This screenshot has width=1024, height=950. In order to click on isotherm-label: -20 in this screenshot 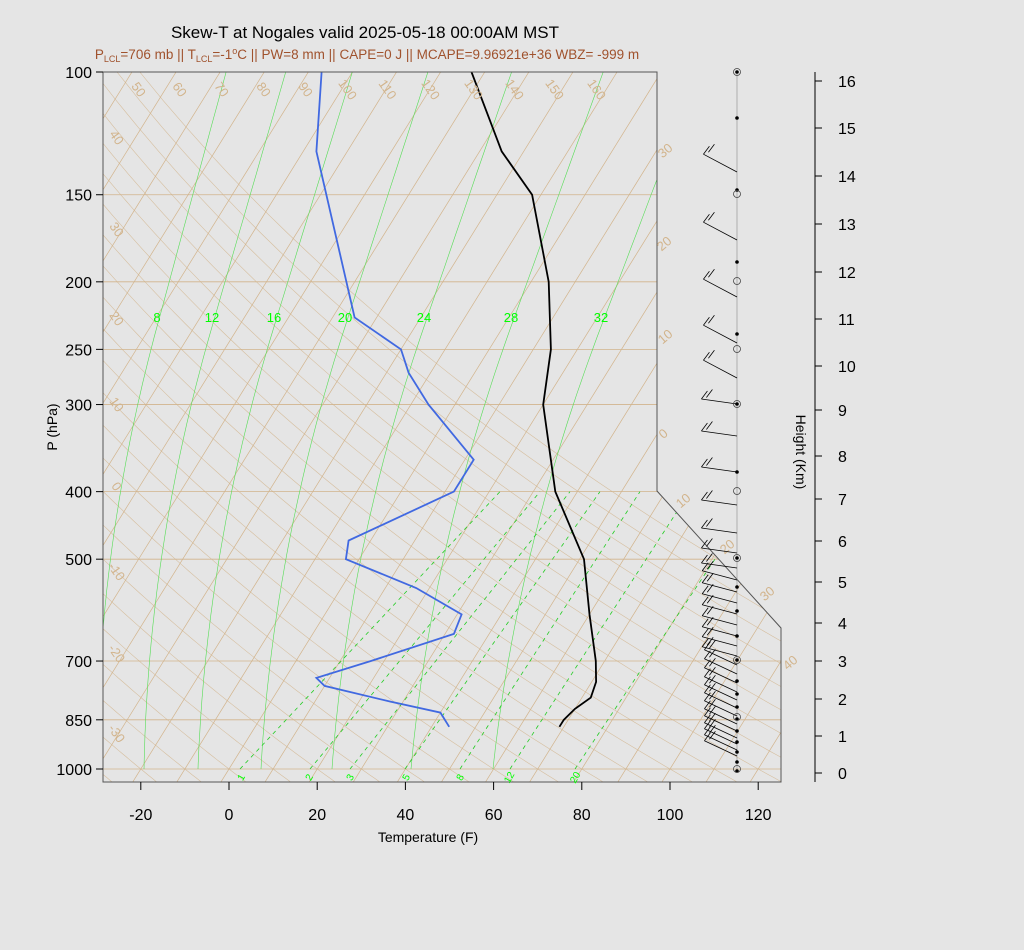, I will do `click(116, 653)`.